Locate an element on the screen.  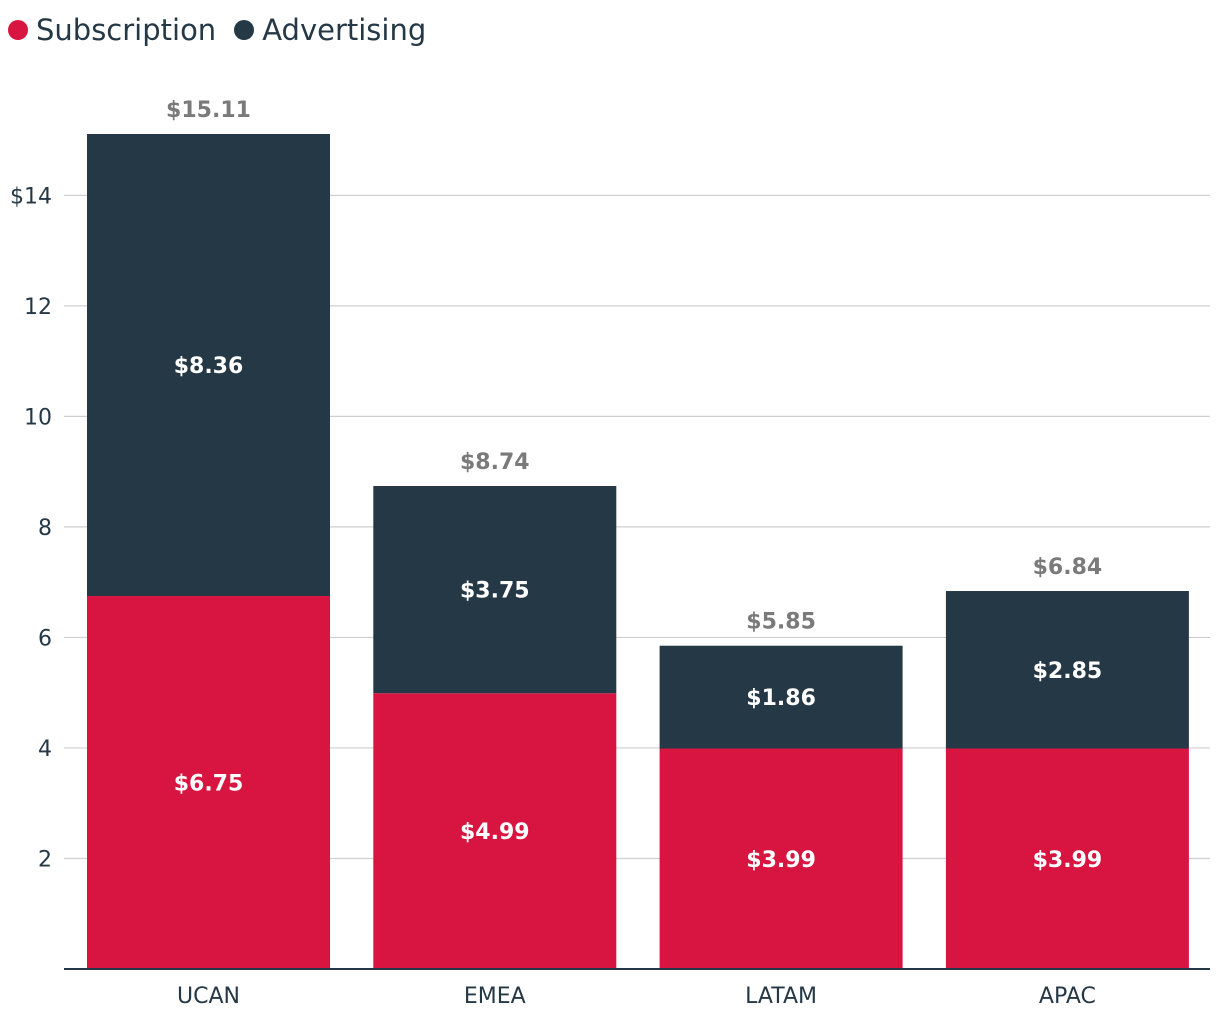
bar-ucan-subscription is located at coordinates (208, 782).